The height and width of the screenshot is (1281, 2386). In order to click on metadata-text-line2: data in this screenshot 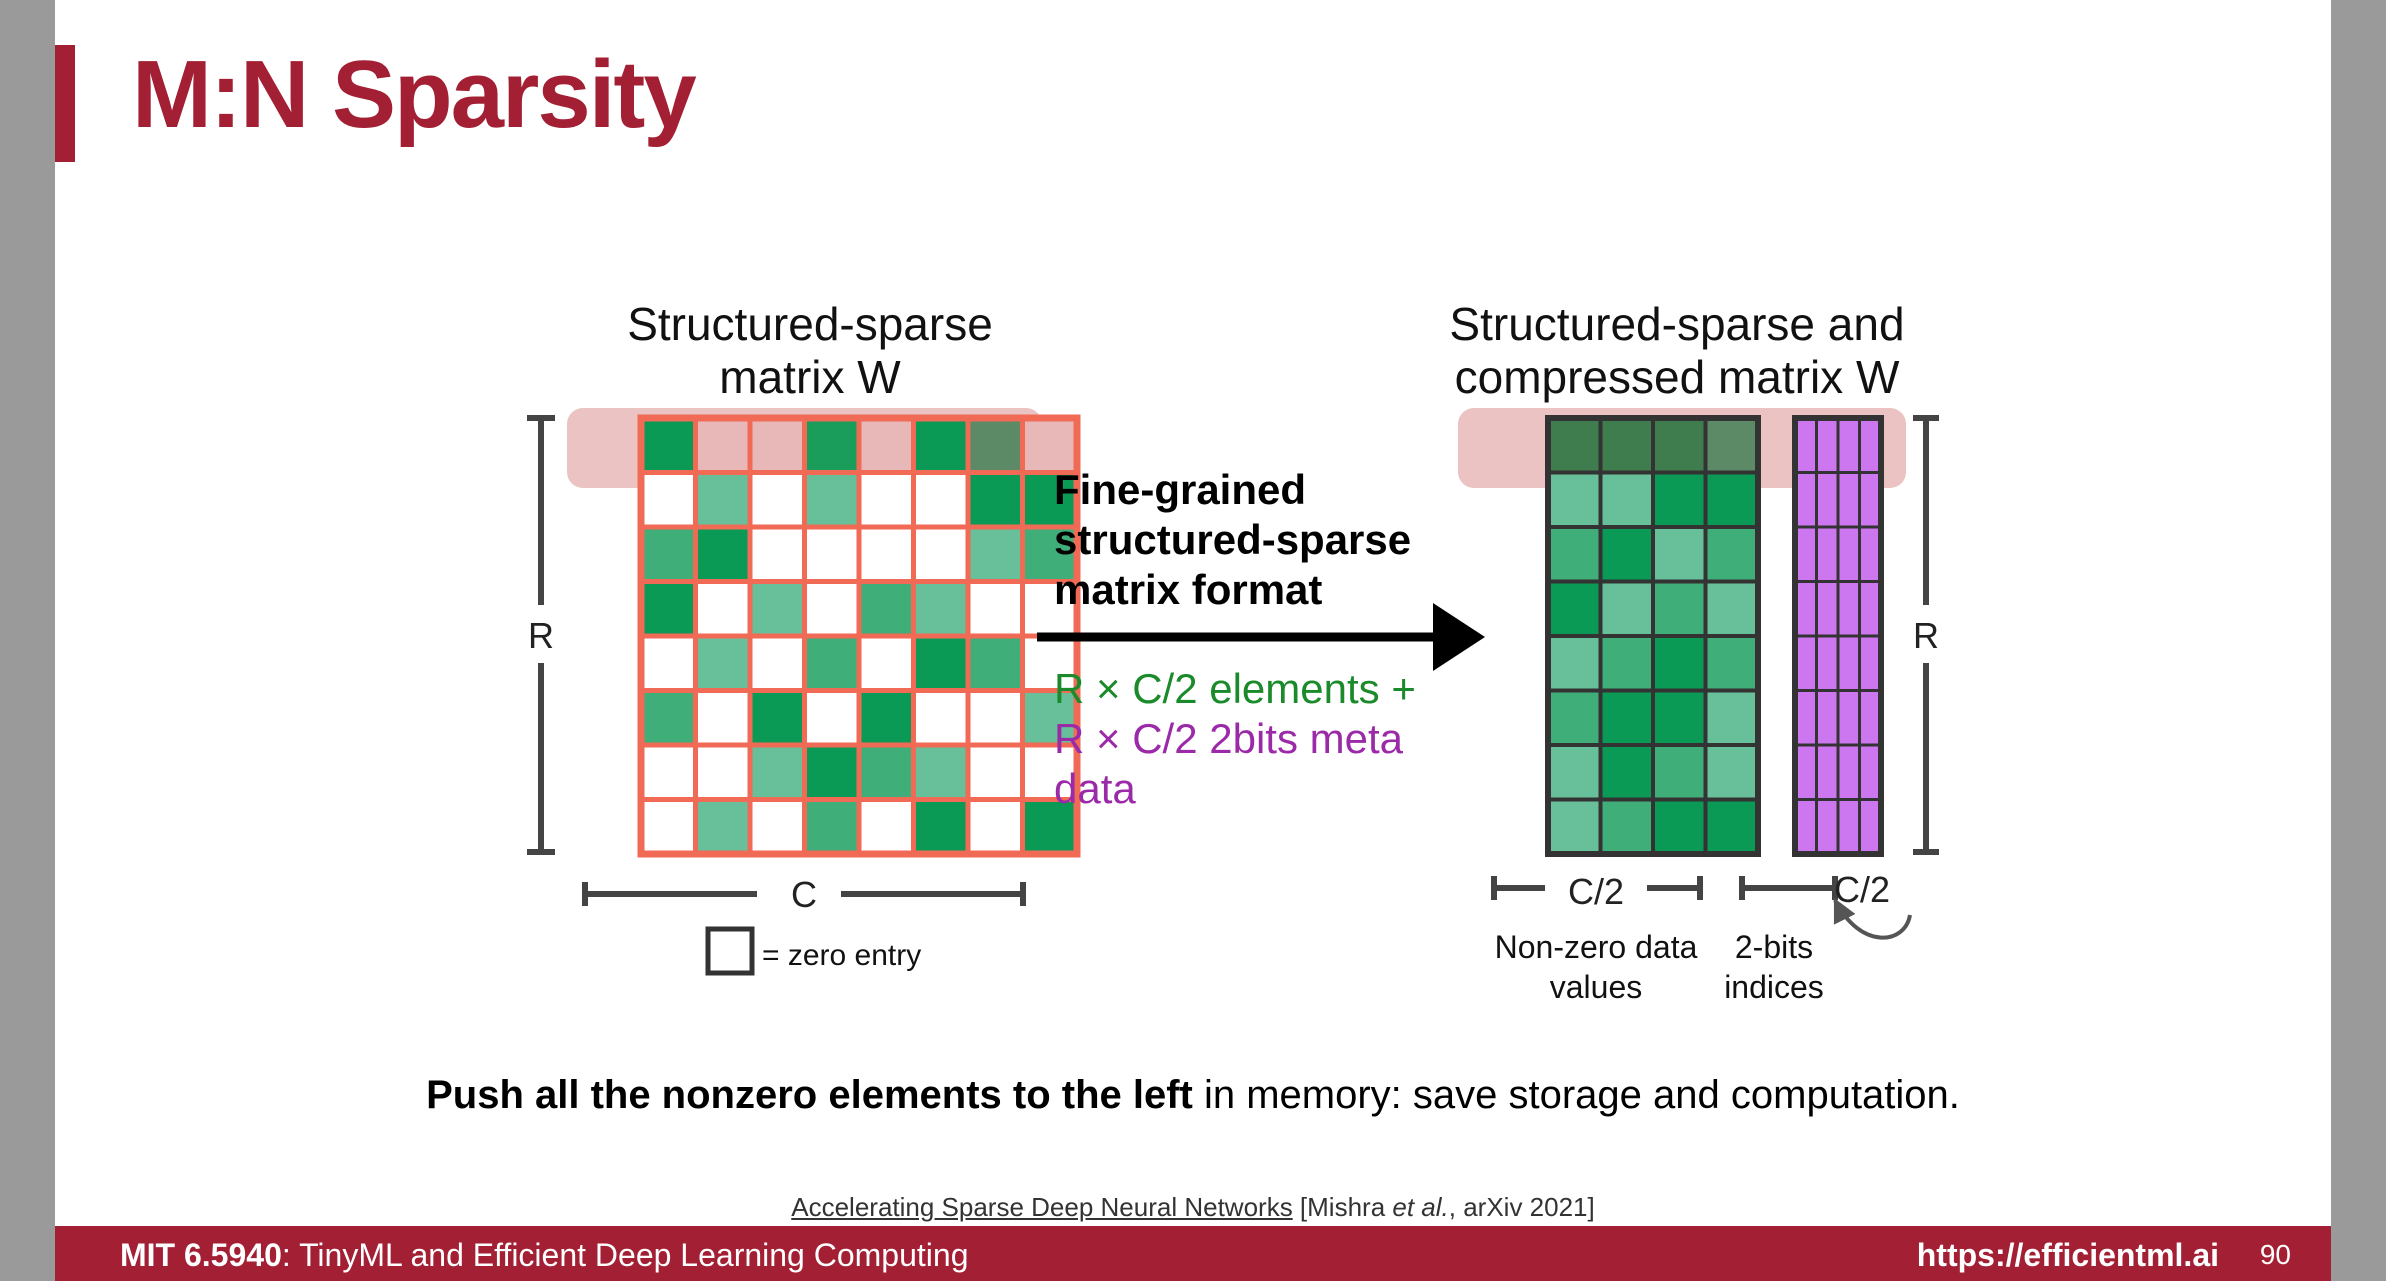, I will do `click(1095, 788)`.